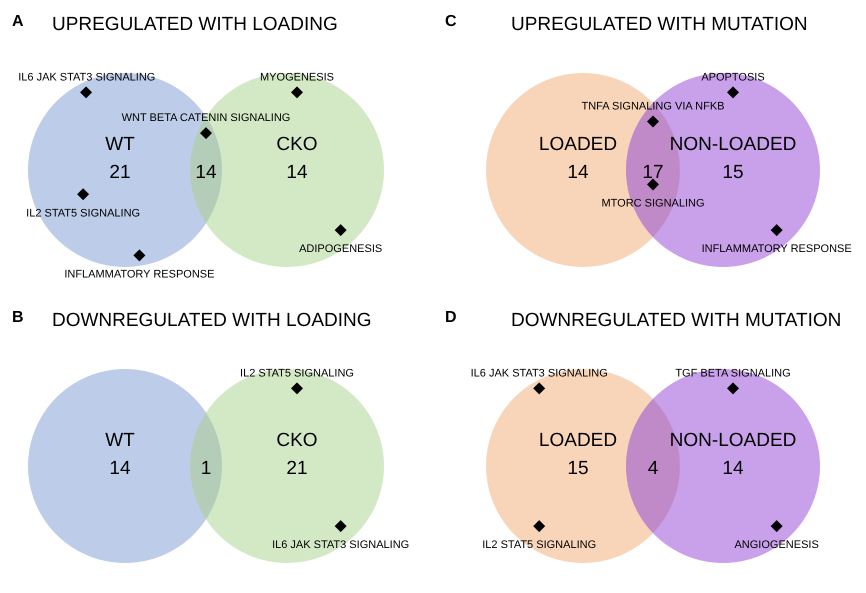 The height and width of the screenshot is (593, 866). Describe the element at coordinates (195, 24) in the screenshot. I see `text: UPREGULATED WITH LOADING` at that location.